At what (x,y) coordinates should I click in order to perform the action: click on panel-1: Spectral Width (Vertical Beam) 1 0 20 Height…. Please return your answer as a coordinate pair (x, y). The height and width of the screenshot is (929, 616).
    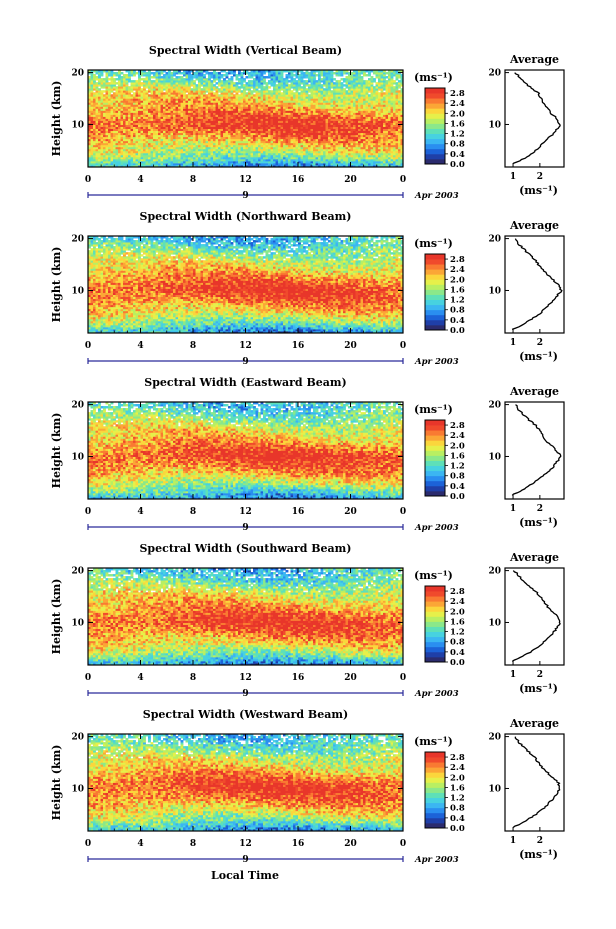
    Looking at the image, I should click on (307, 122).